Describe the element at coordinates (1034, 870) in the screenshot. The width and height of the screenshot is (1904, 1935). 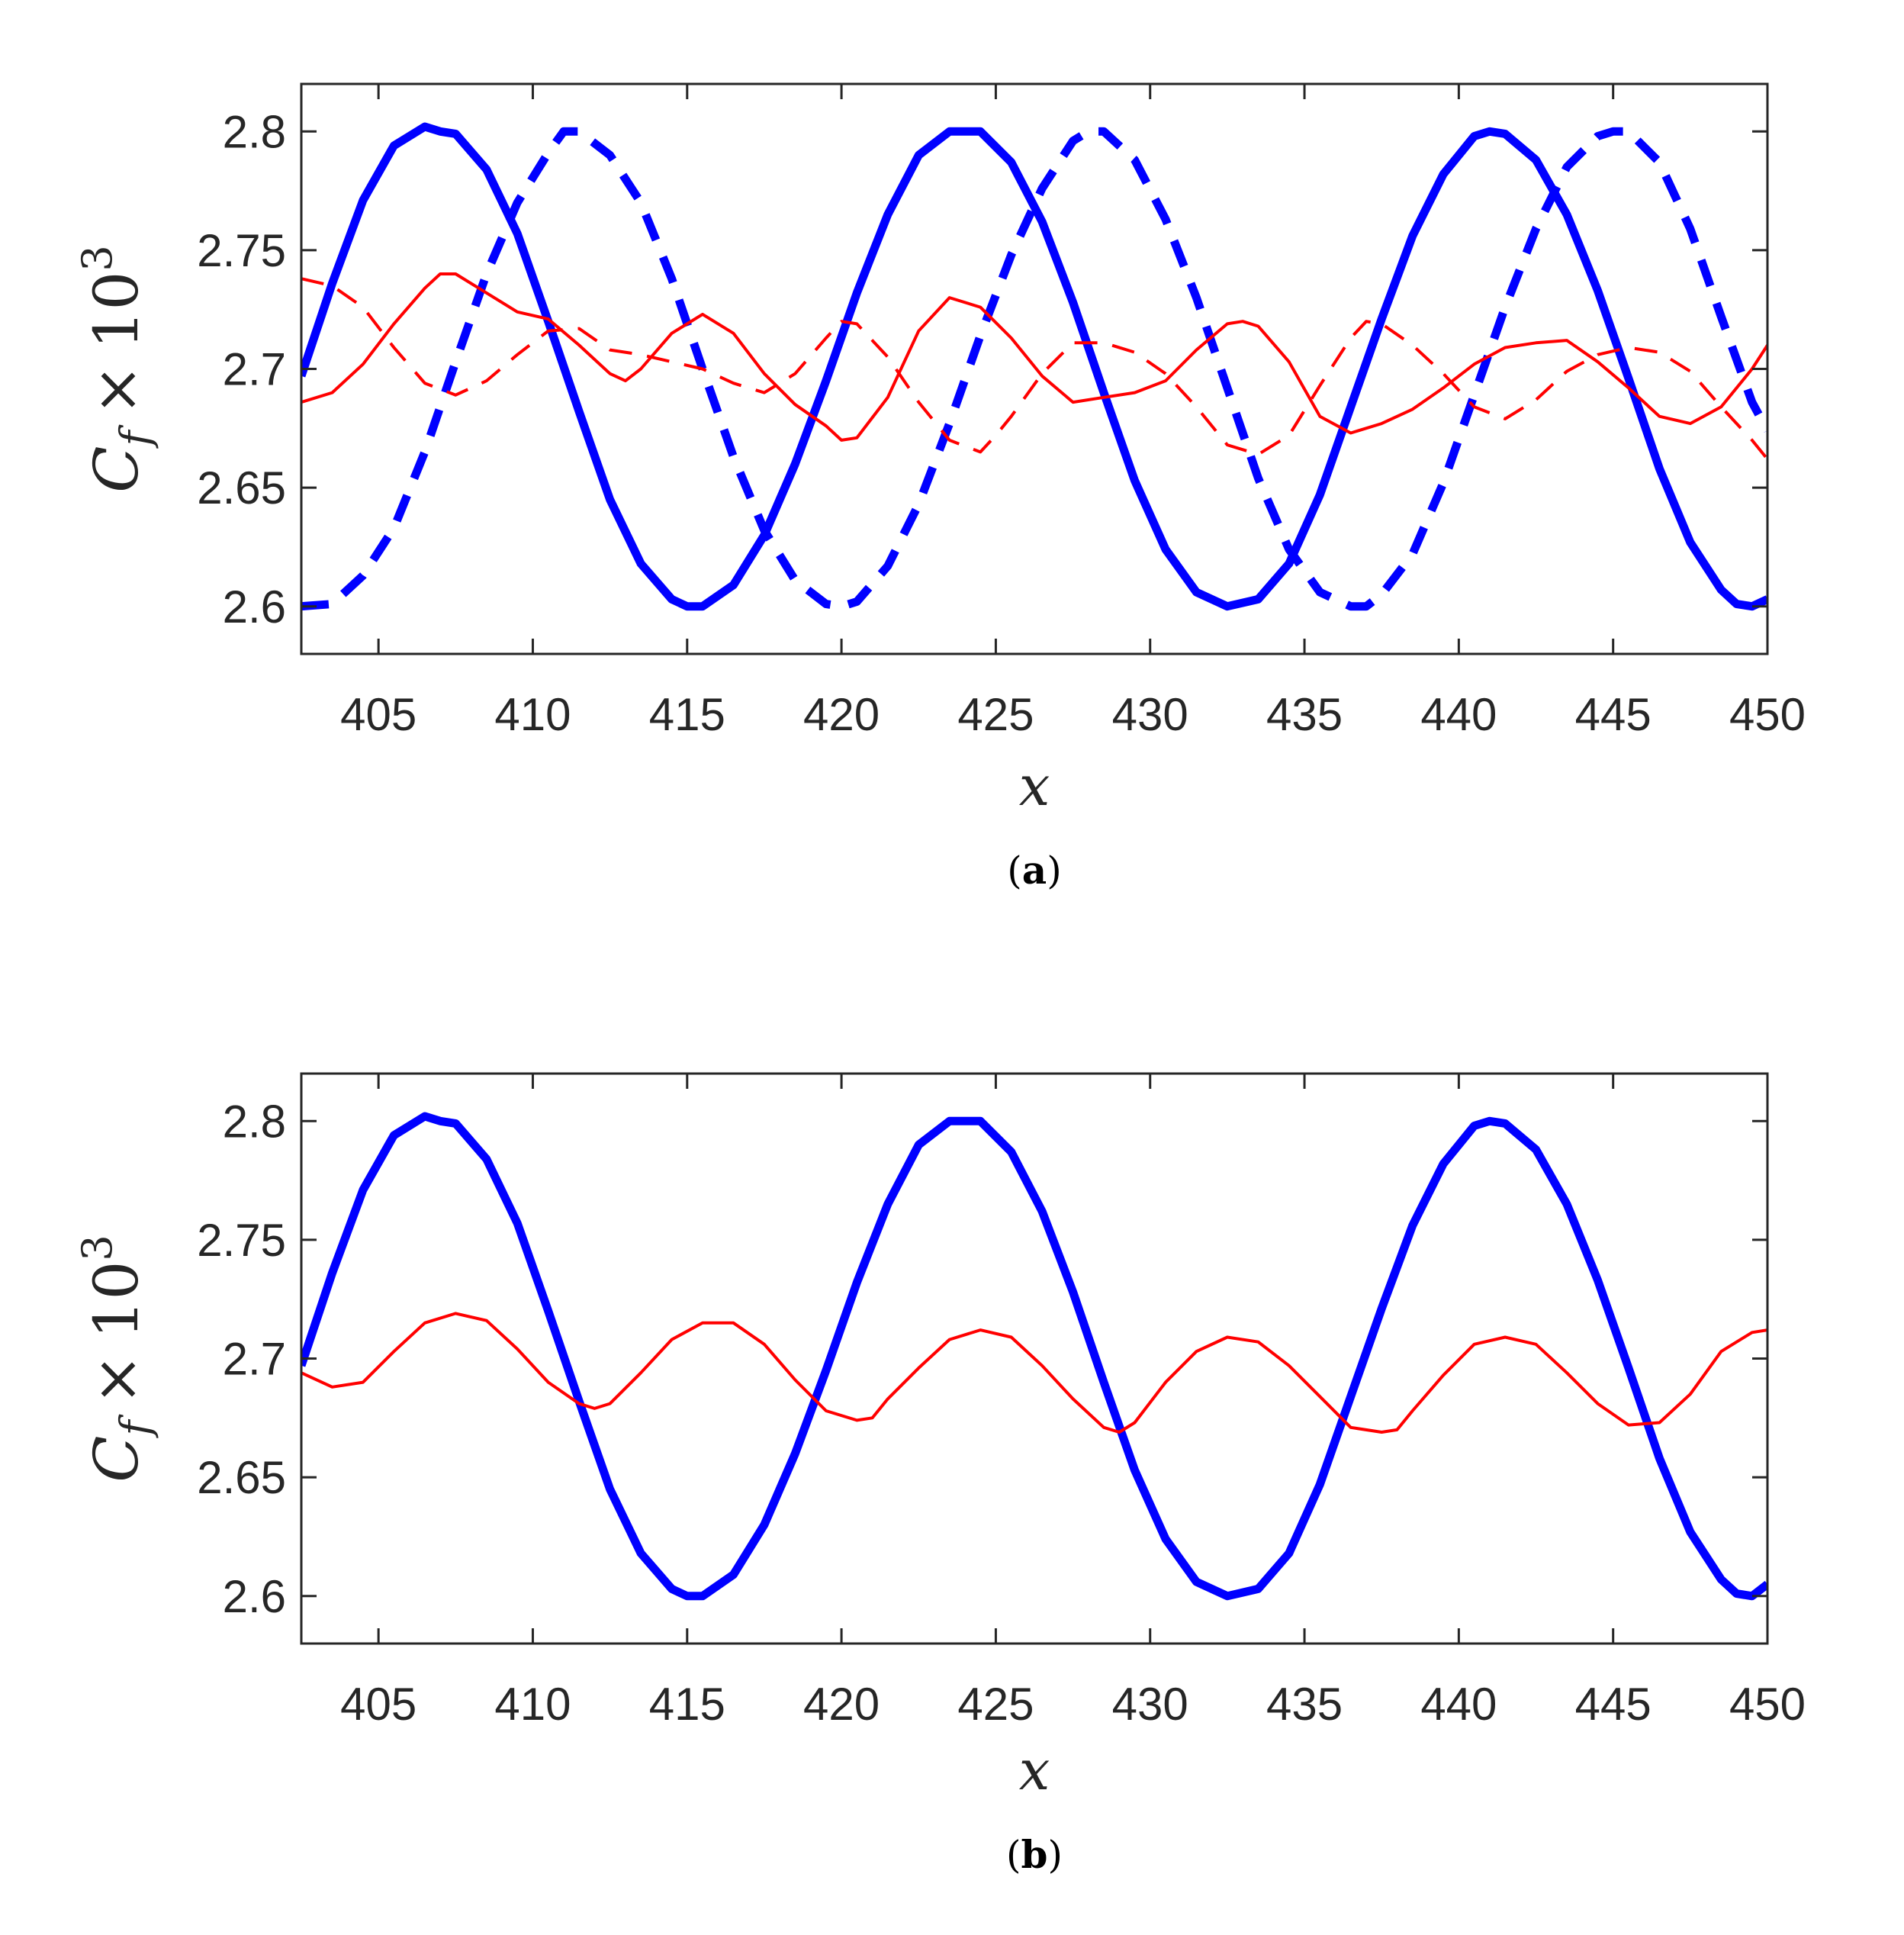
I see `panel-caption: (a)` at that location.